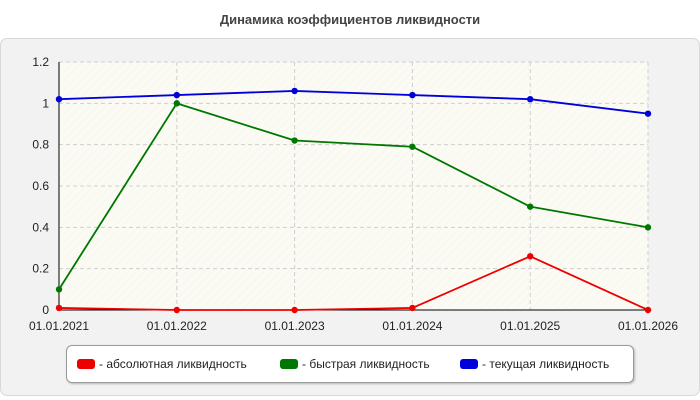 Image resolution: width=700 pixels, height=400 pixels. I want to click on y-tick-label: 1.2, so click(40, 62).